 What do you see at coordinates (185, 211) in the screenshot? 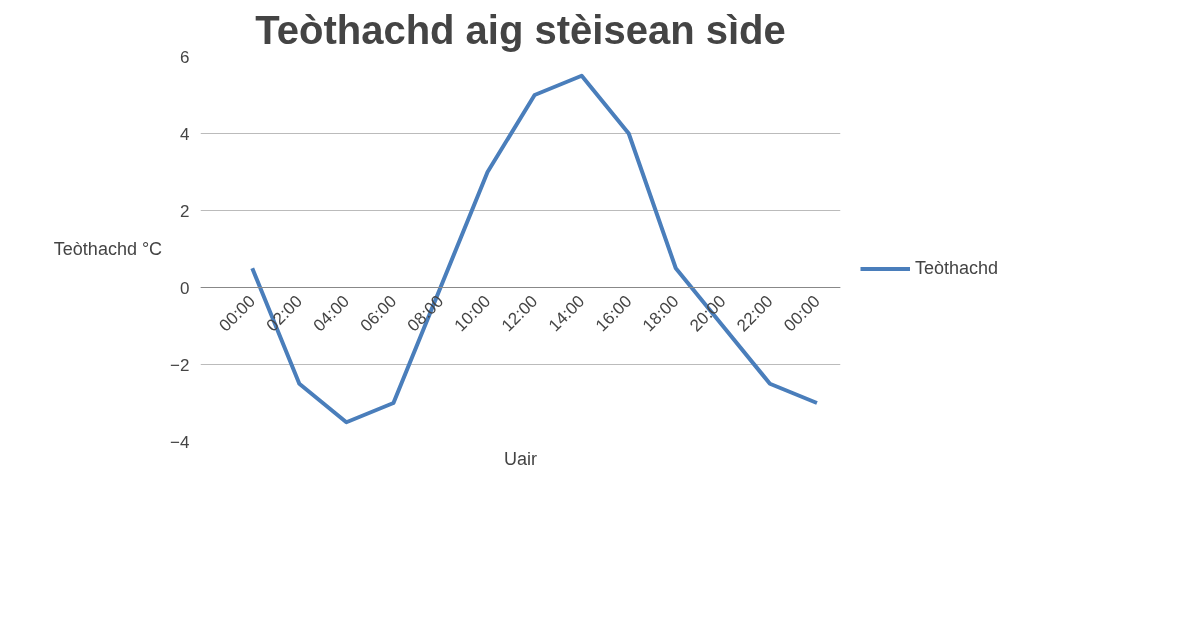
I see `y-tick-label: 2` at bounding box center [185, 211].